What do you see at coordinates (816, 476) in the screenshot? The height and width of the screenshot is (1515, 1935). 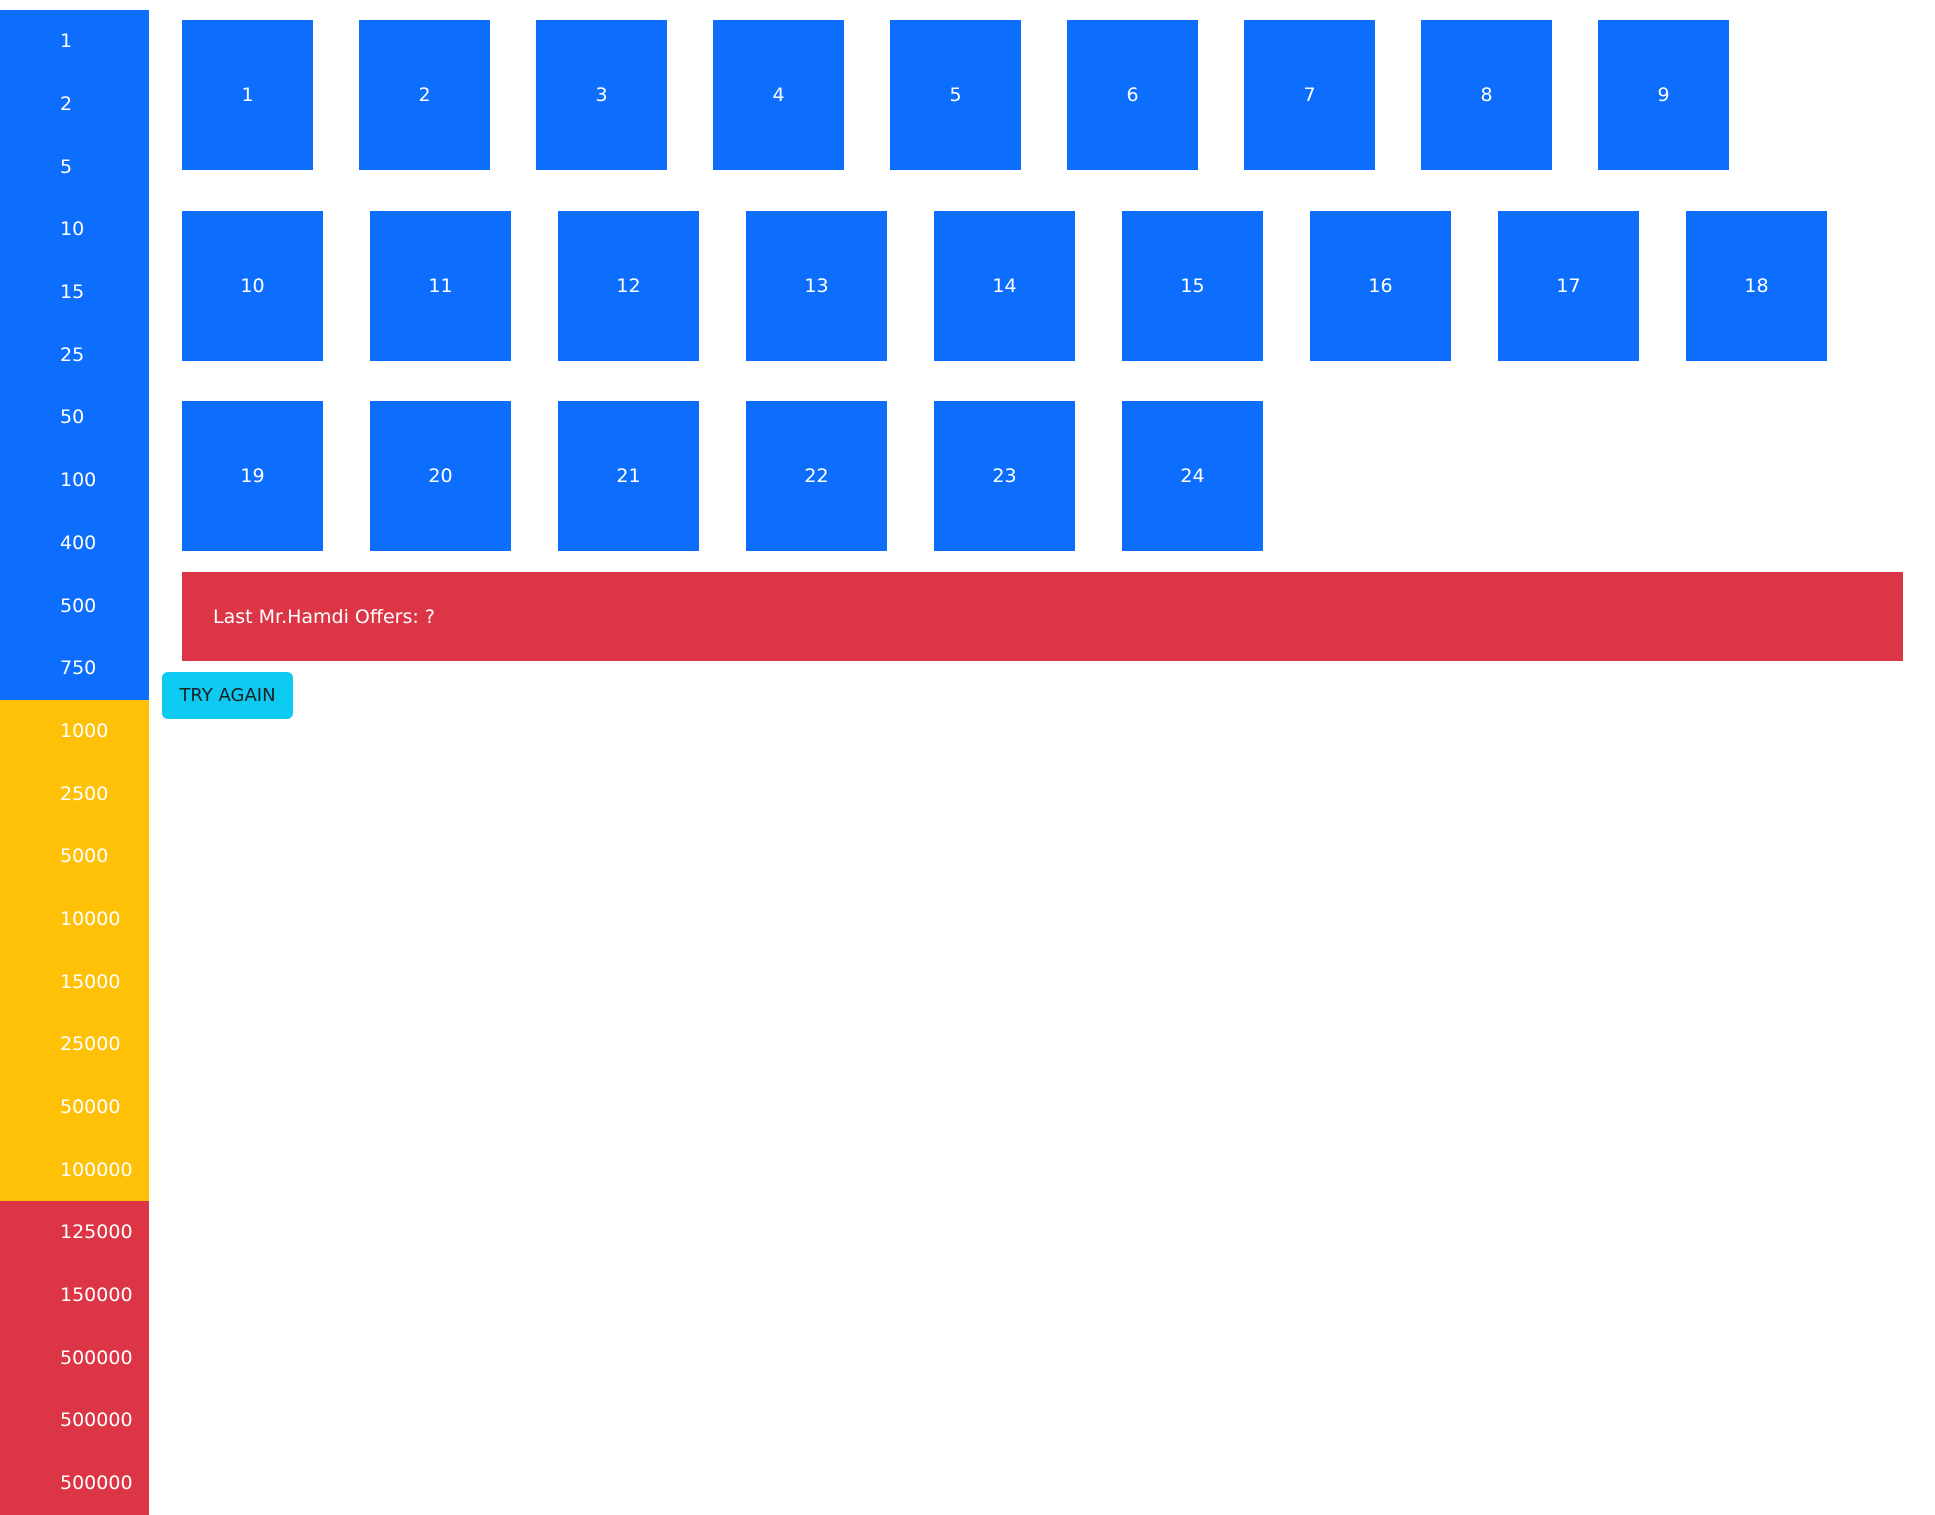 I see `box-22: 22` at bounding box center [816, 476].